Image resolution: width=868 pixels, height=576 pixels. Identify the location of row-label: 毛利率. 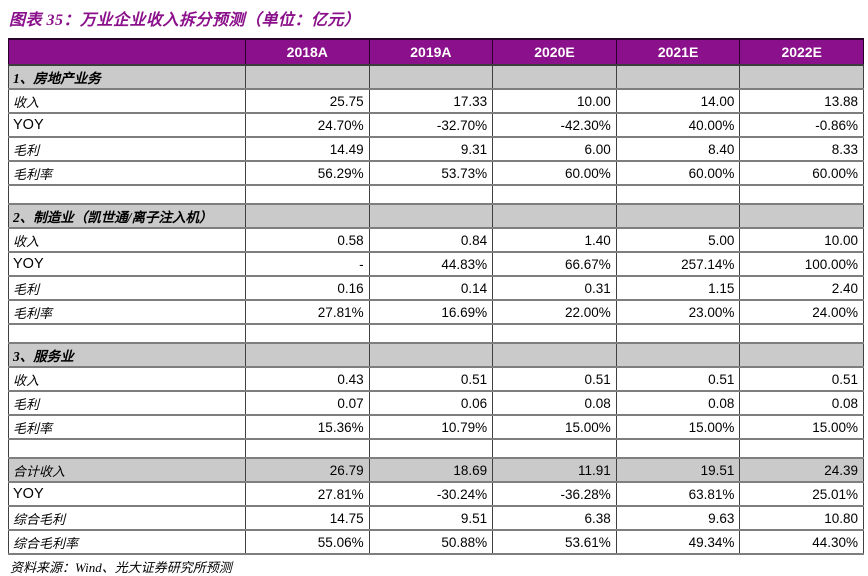
(127, 427).